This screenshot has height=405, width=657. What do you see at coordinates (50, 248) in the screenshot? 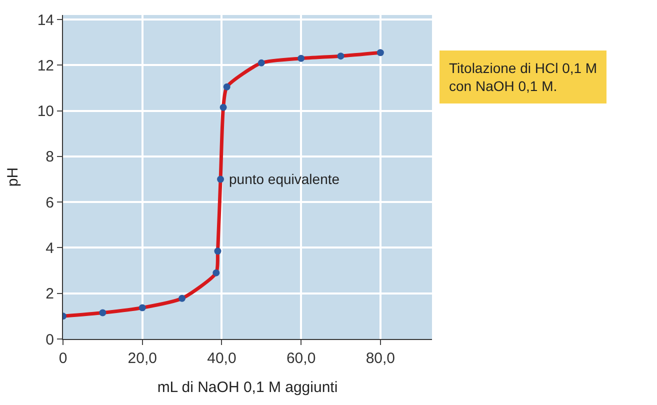
I see `y-tick-label: 4` at bounding box center [50, 248].